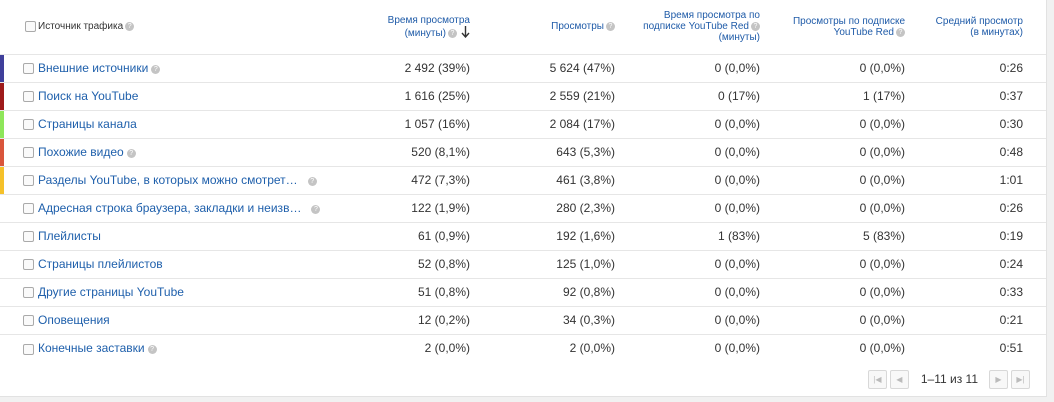 The height and width of the screenshot is (402, 1054). What do you see at coordinates (1020, 379) in the screenshot?
I see `last-page-button: ▶|` at bounding box center [1020, 379].